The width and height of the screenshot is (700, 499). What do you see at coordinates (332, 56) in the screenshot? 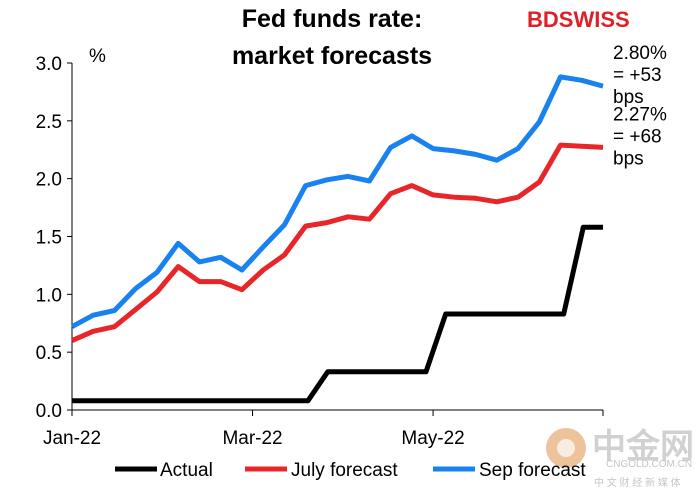
I see `chart-title-line2: market forecasts` at bounding box center [332, 56].